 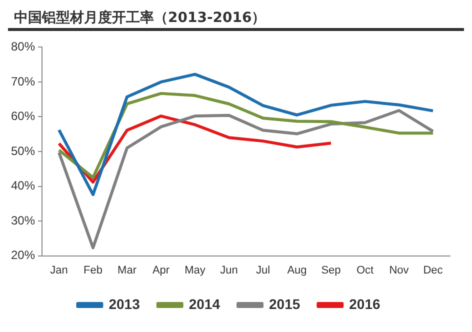 I want to click on y-tick-label: 20%, so click(x=23, y=255).